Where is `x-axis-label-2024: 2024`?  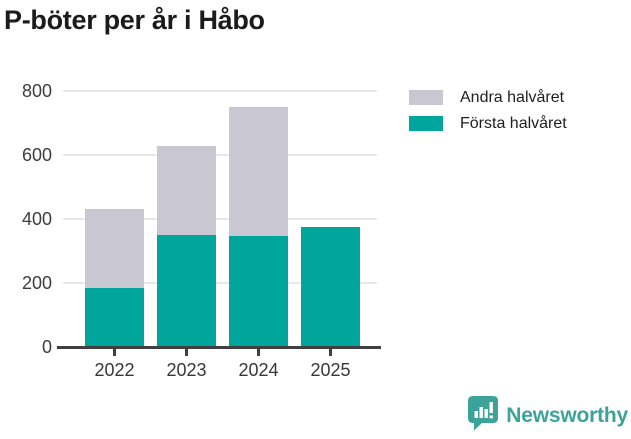 x-axis-label-2024: 2024 is located at coordinates (258, 370).